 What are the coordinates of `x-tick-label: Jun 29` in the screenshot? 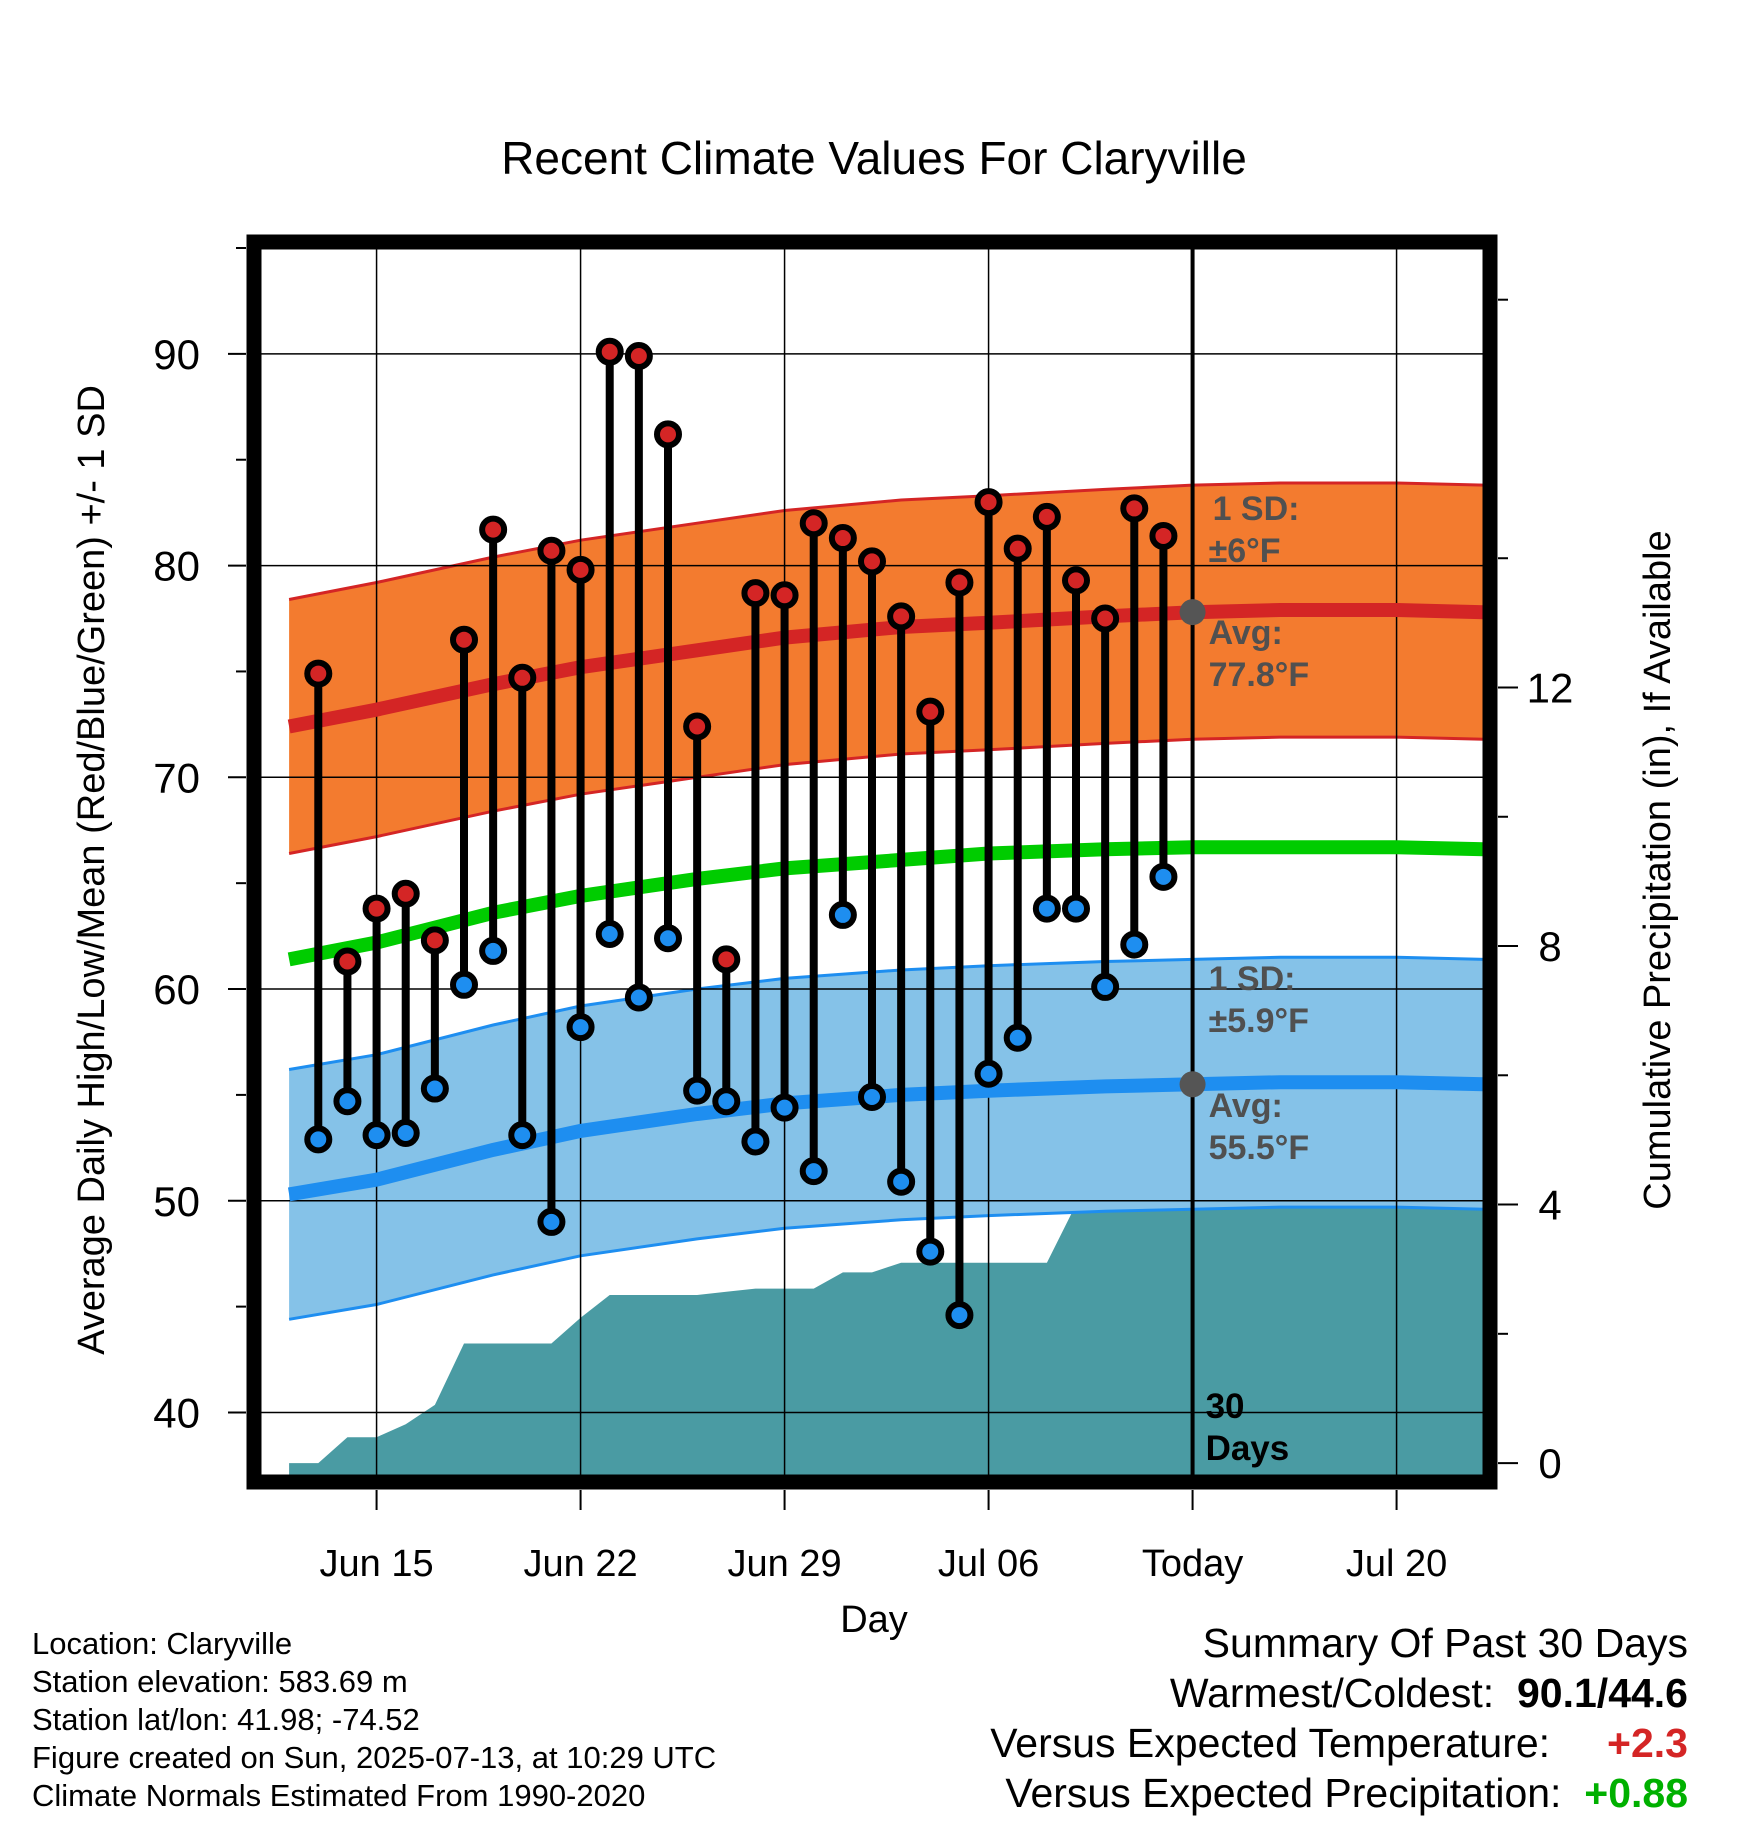 It's located at (785, 1564).